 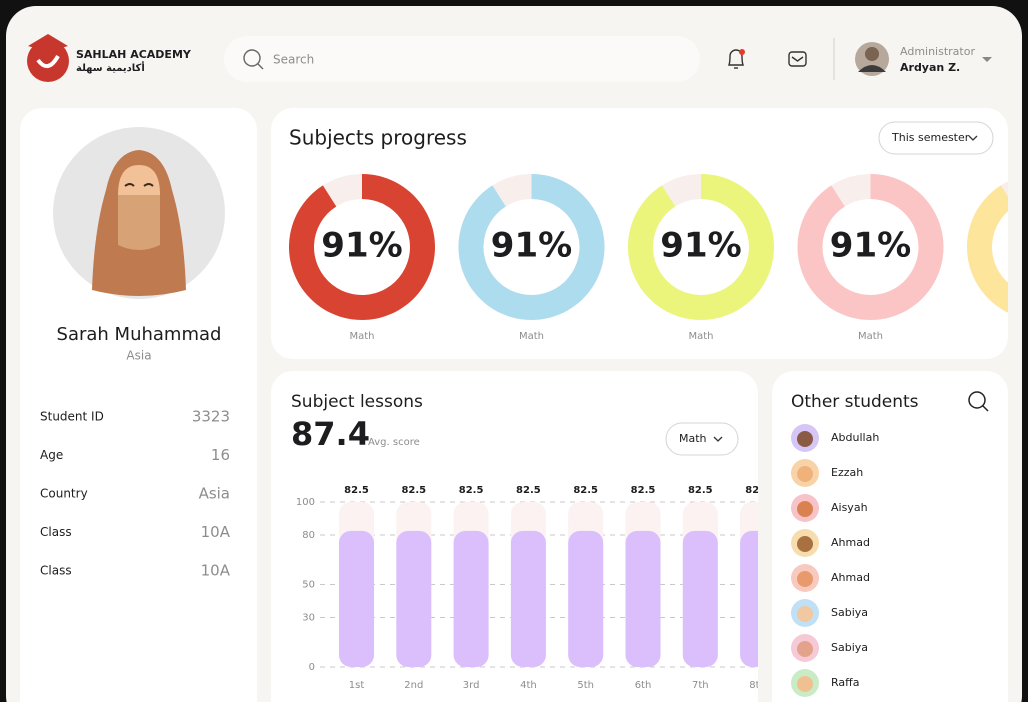 I want to click on students-card, so click(x=890, y=536).